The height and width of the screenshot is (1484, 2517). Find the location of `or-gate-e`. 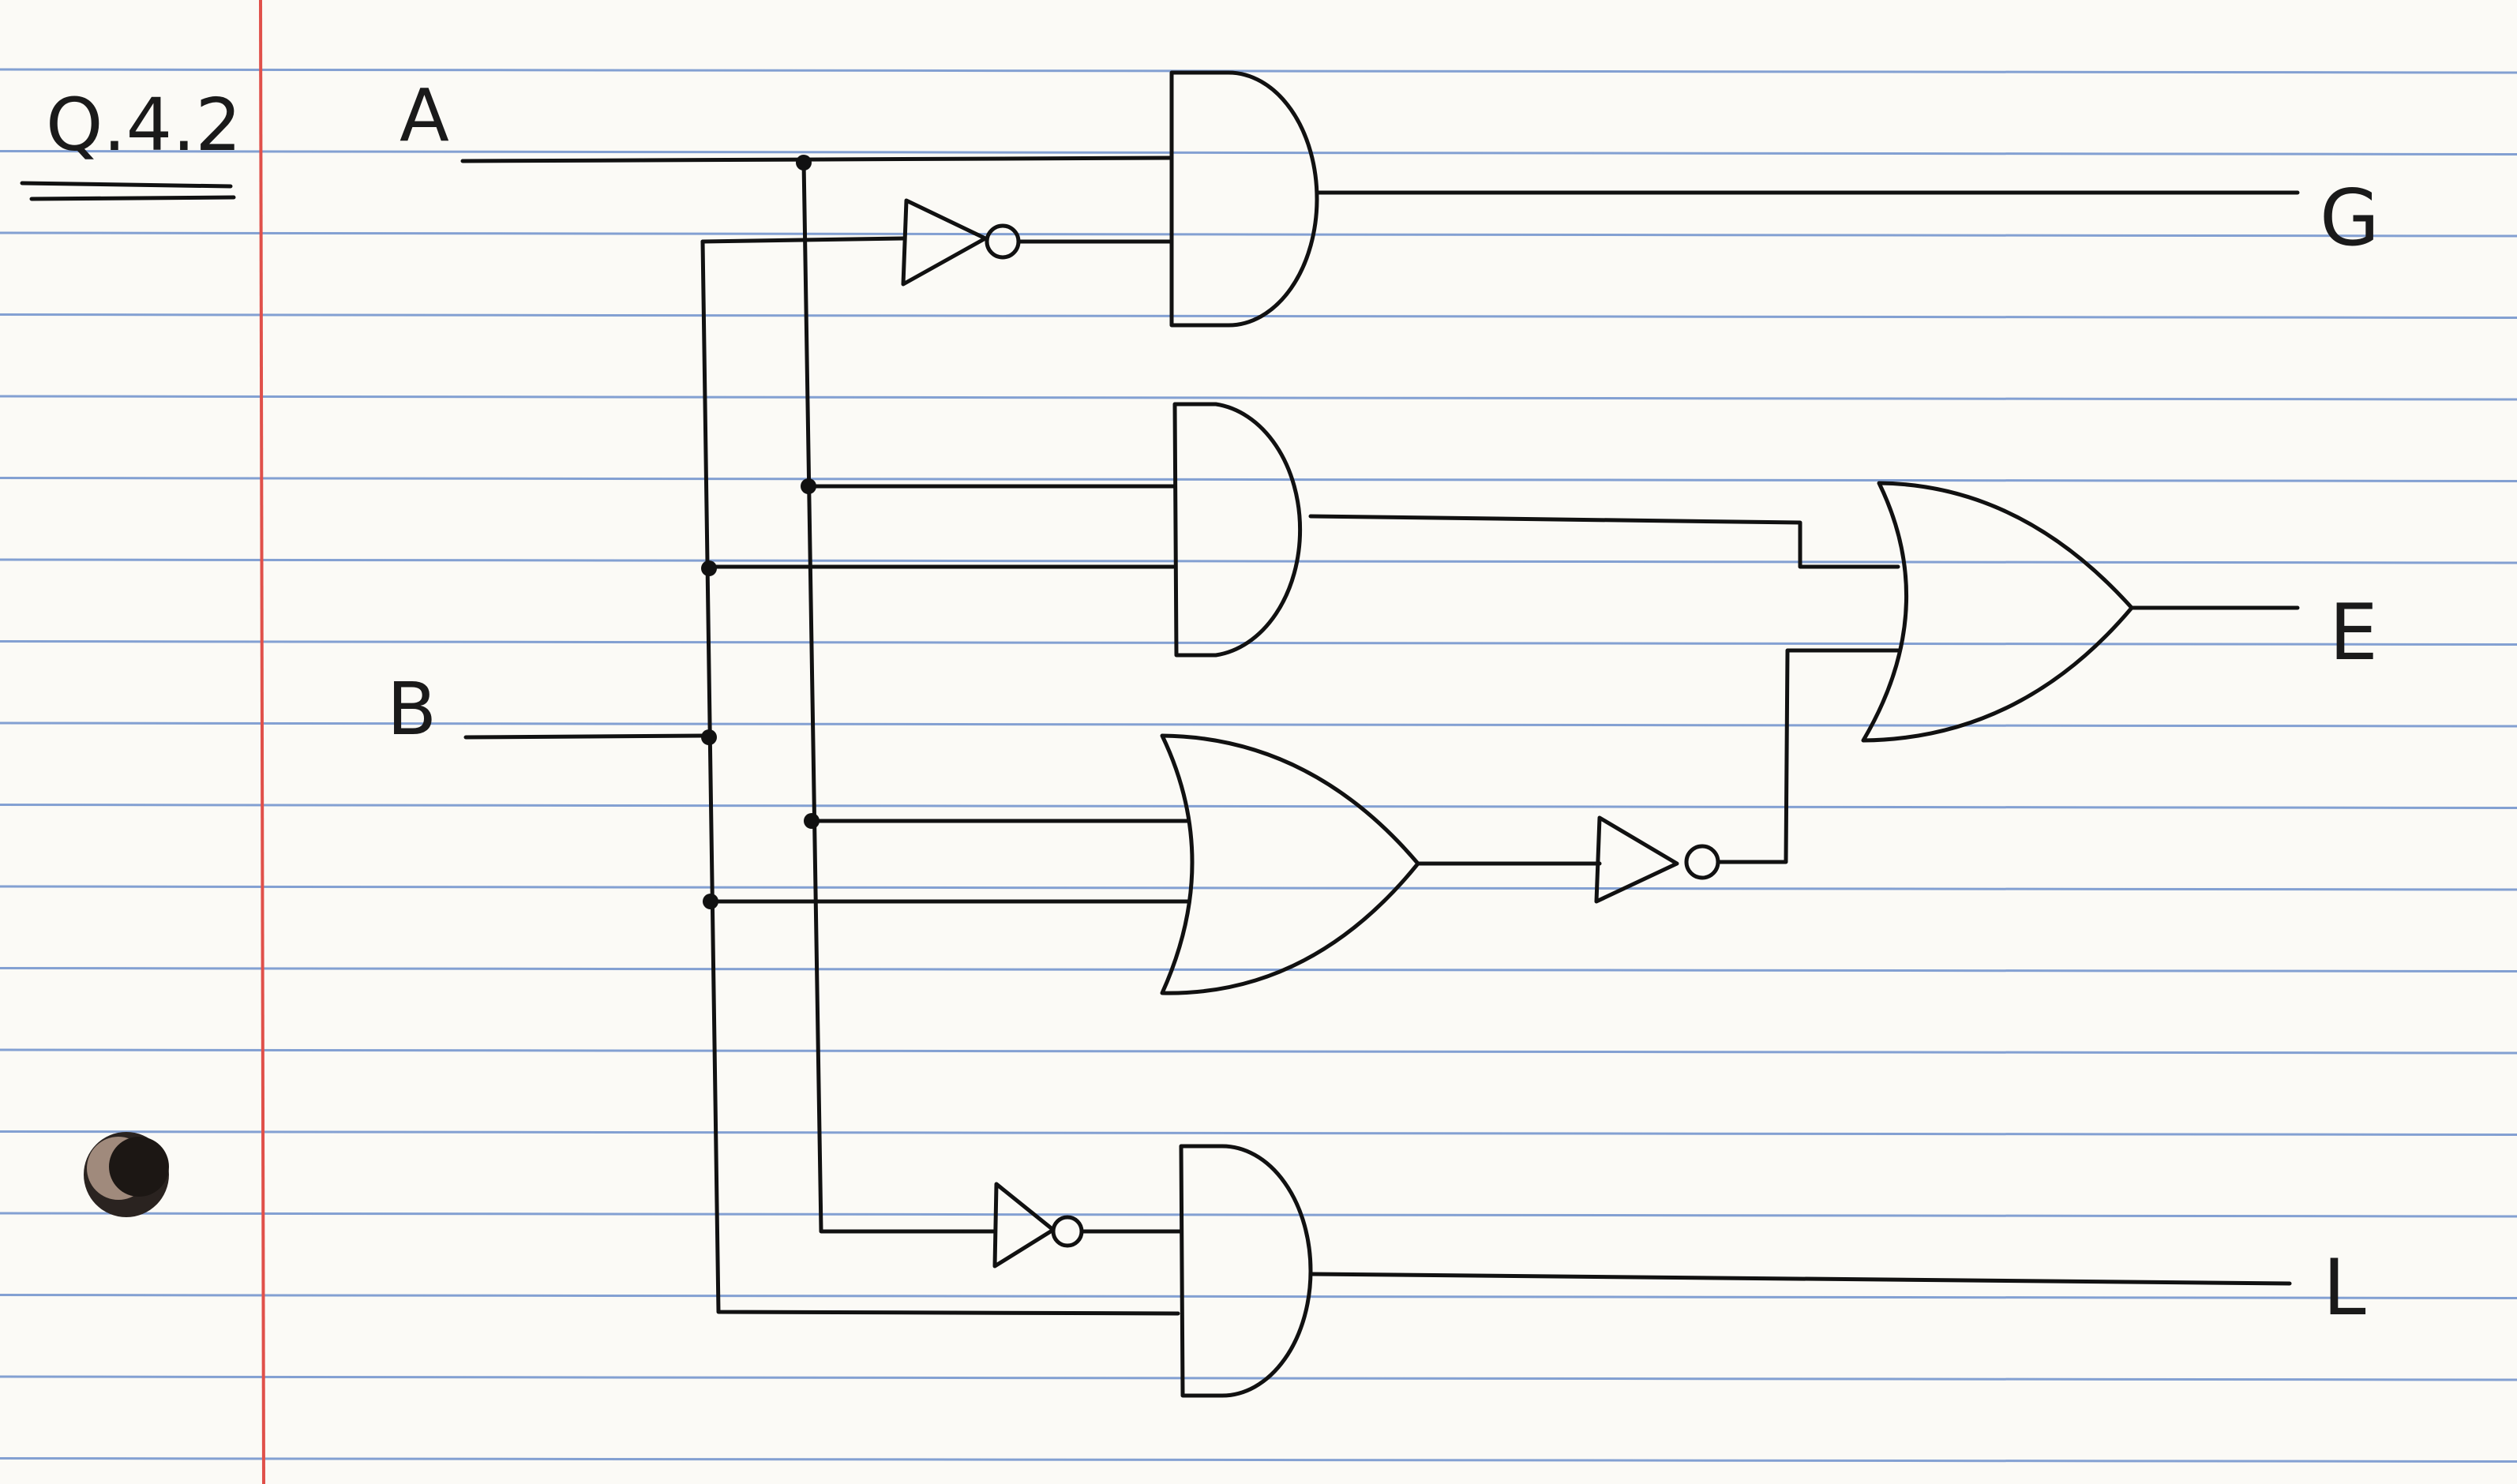

or-gate-e is located at coordinates (1997, 612).